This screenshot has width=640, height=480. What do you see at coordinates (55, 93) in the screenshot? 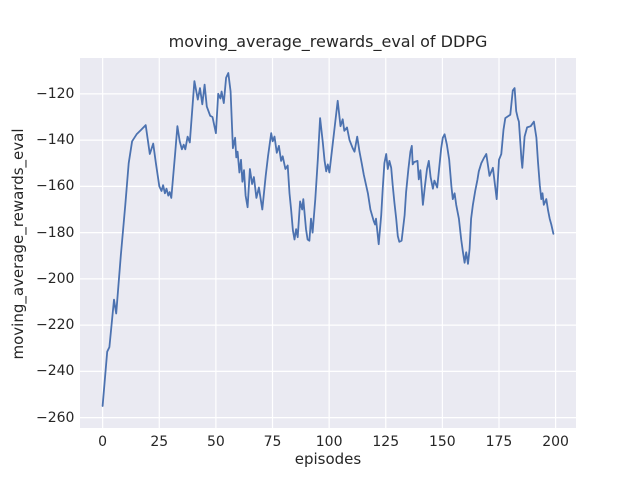
I see `y-tick-label: −120` at bounding box center [55, 93].